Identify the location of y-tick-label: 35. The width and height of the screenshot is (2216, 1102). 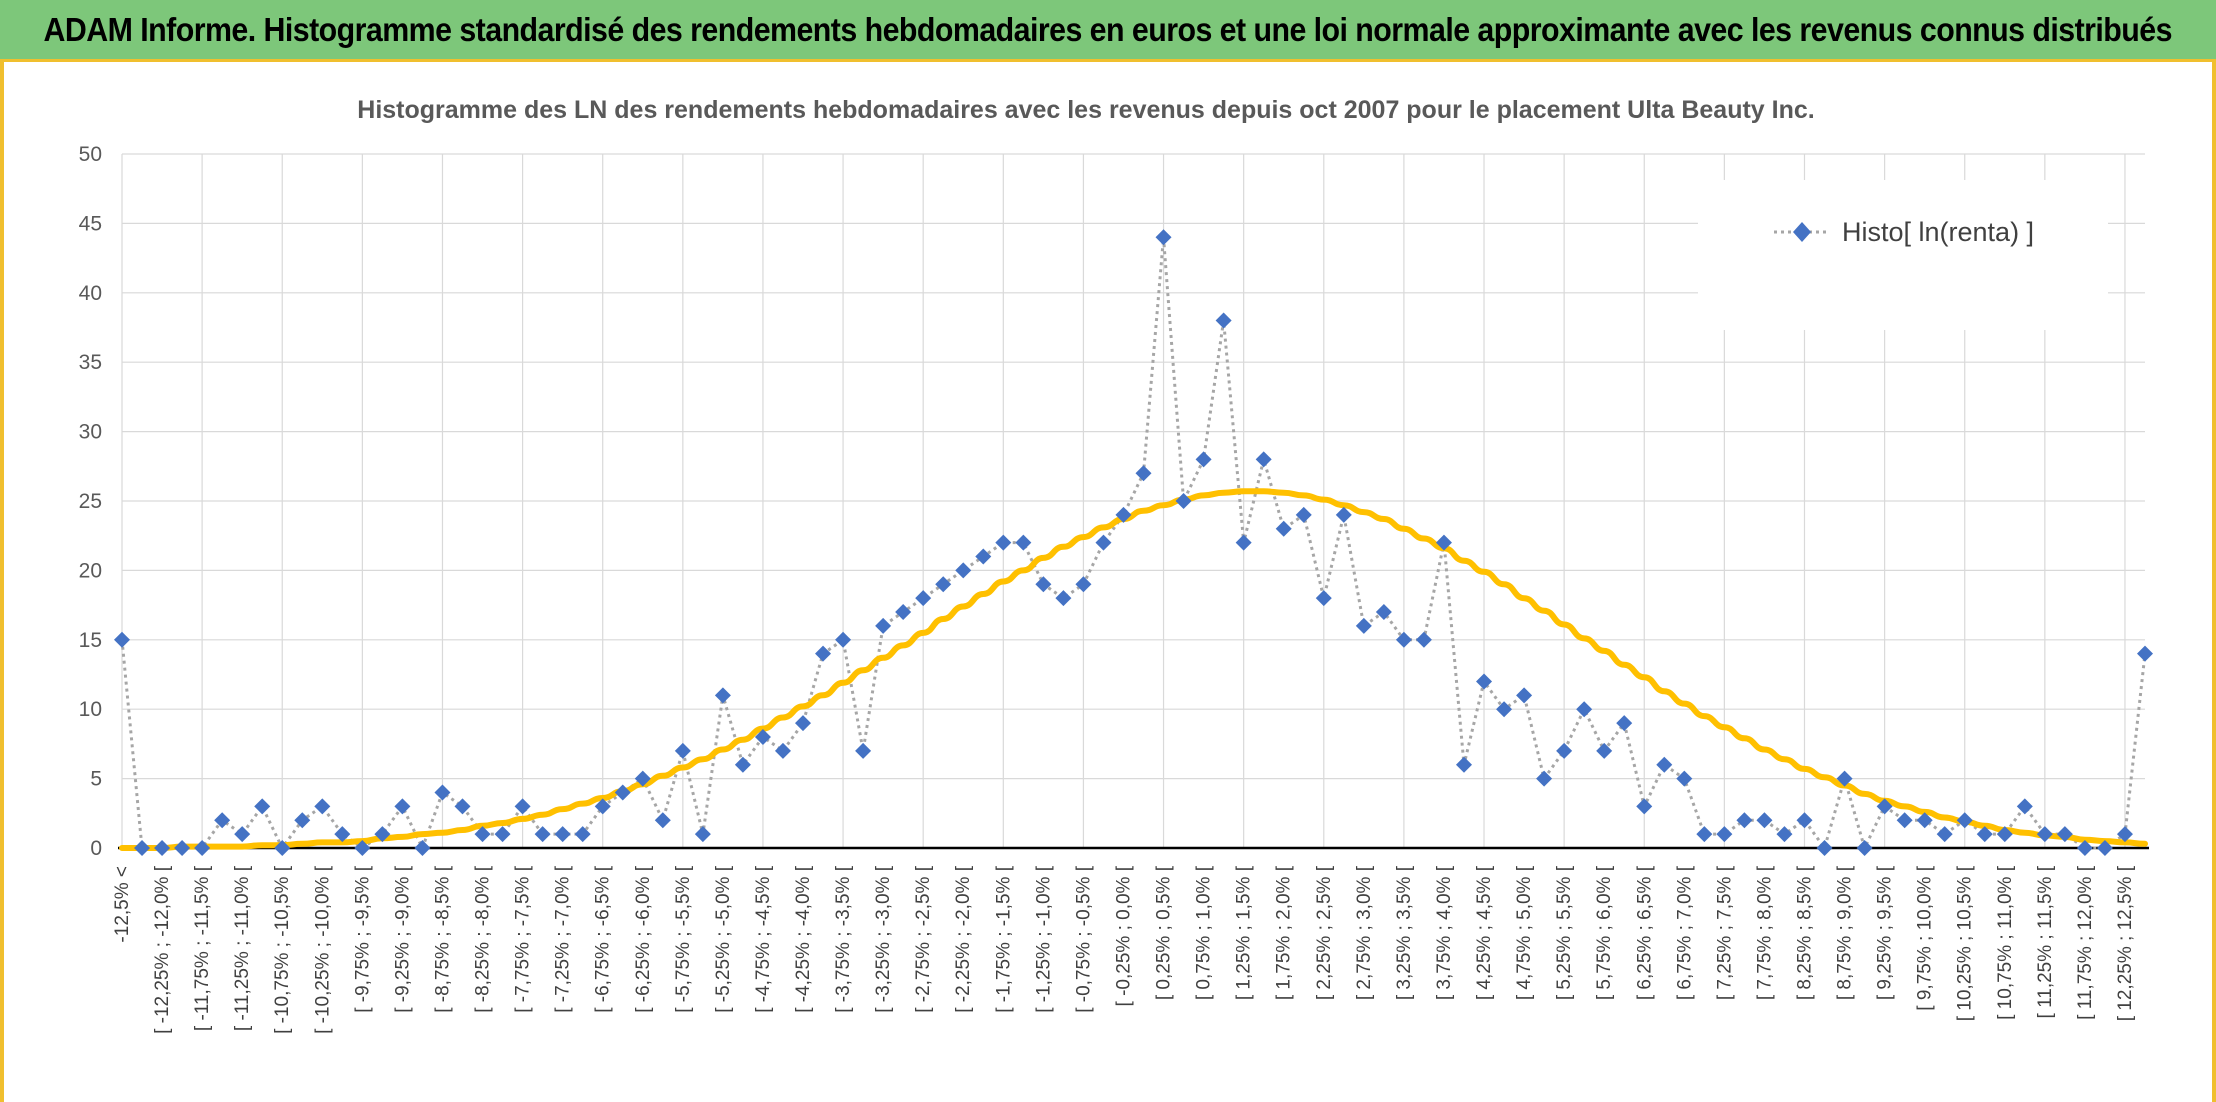
(90, 362).